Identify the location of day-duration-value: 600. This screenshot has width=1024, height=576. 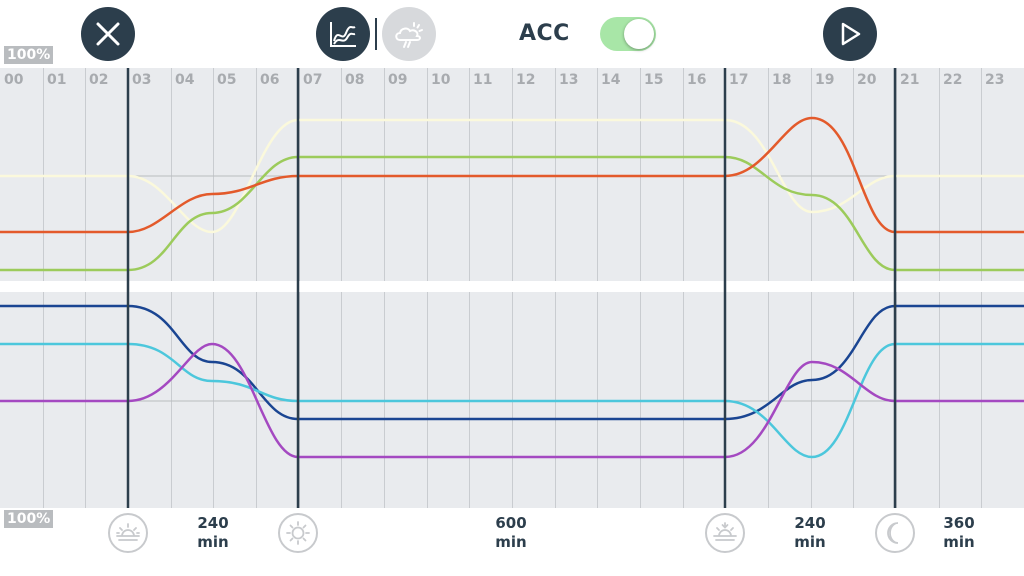
(511, 523).